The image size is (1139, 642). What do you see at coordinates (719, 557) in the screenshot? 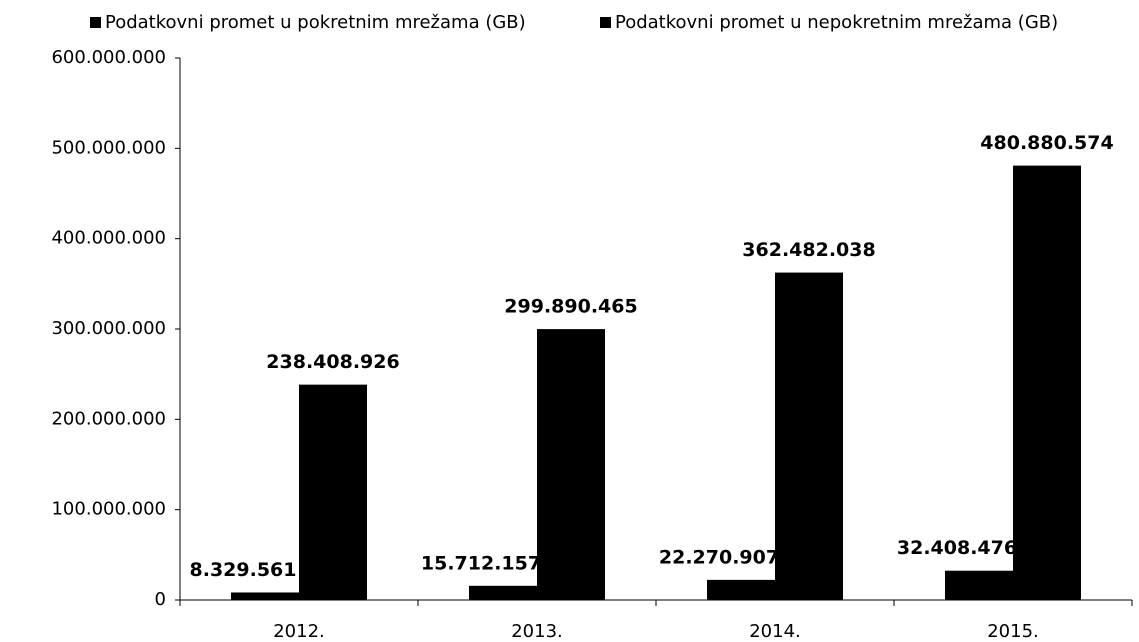
I see `value-label: 22.270.907` at bounding box center [719, 557].